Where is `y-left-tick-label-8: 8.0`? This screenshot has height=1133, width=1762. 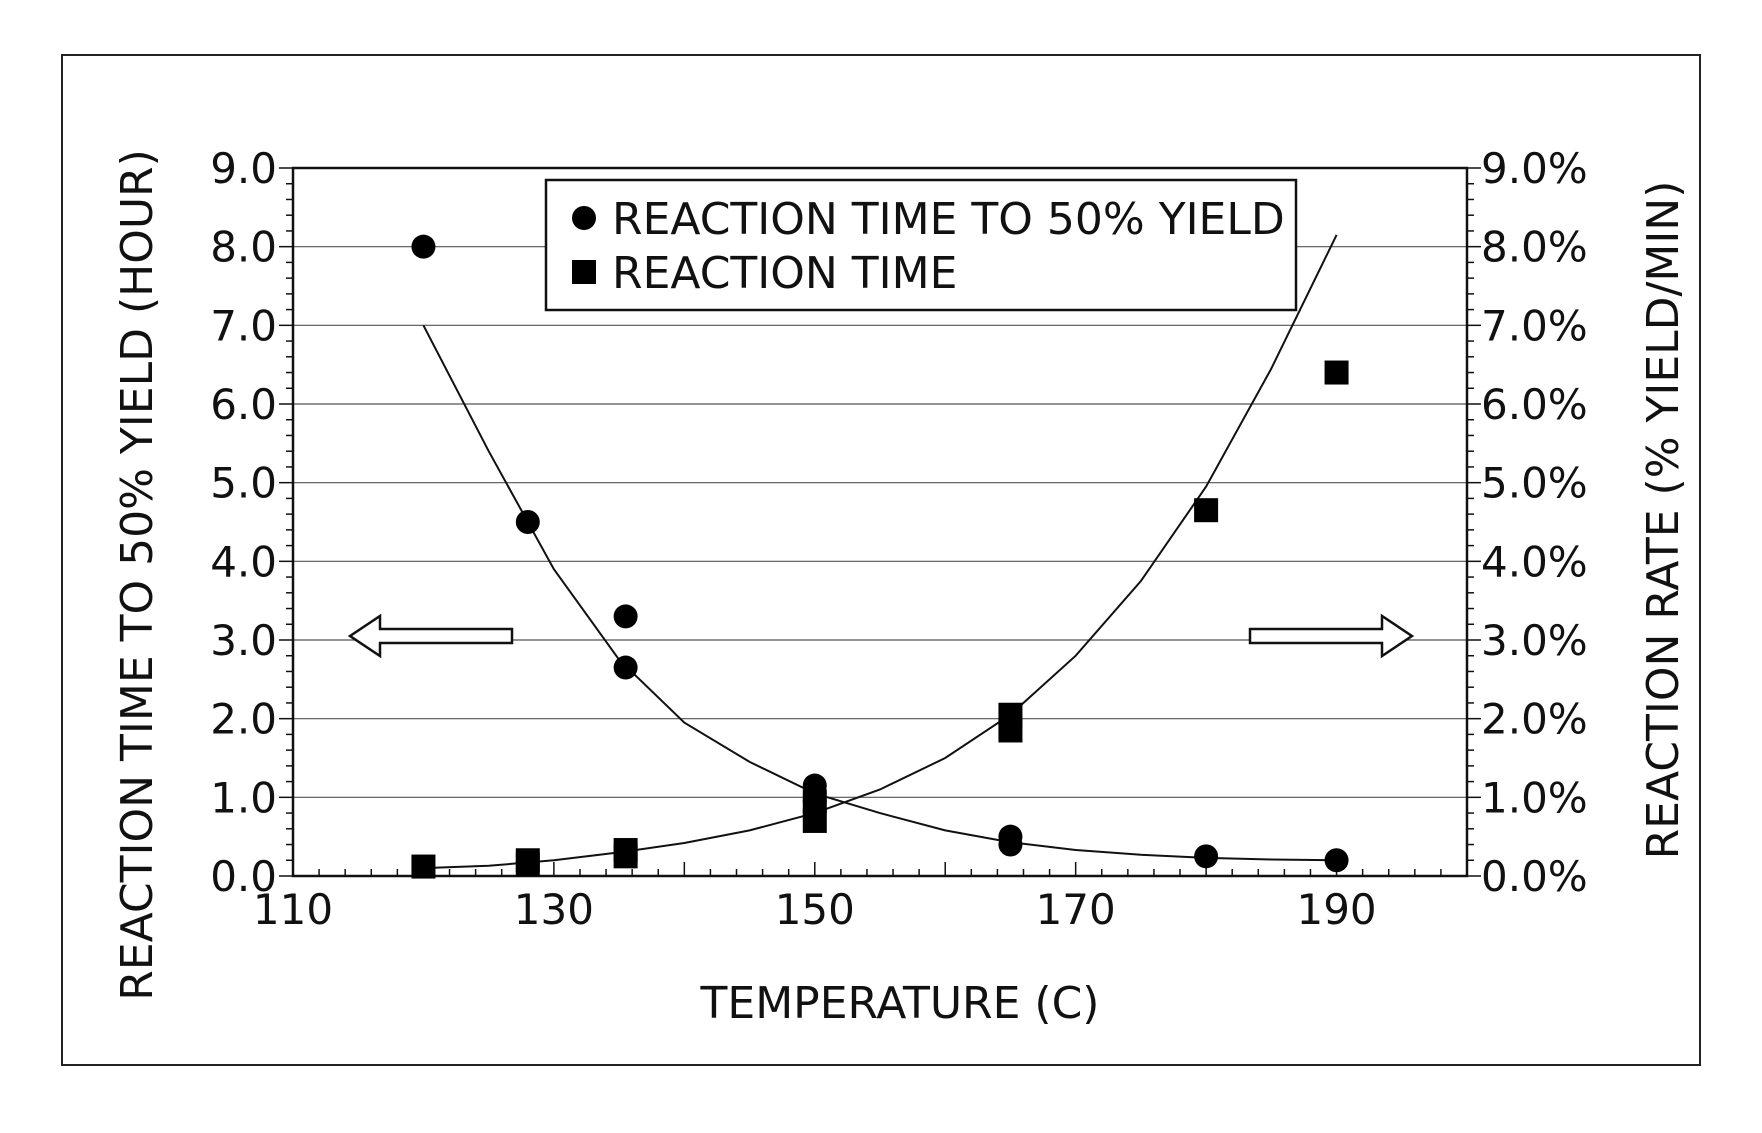
y-left-tick-label-8: 8.0 is located at coordinates (243, 247).